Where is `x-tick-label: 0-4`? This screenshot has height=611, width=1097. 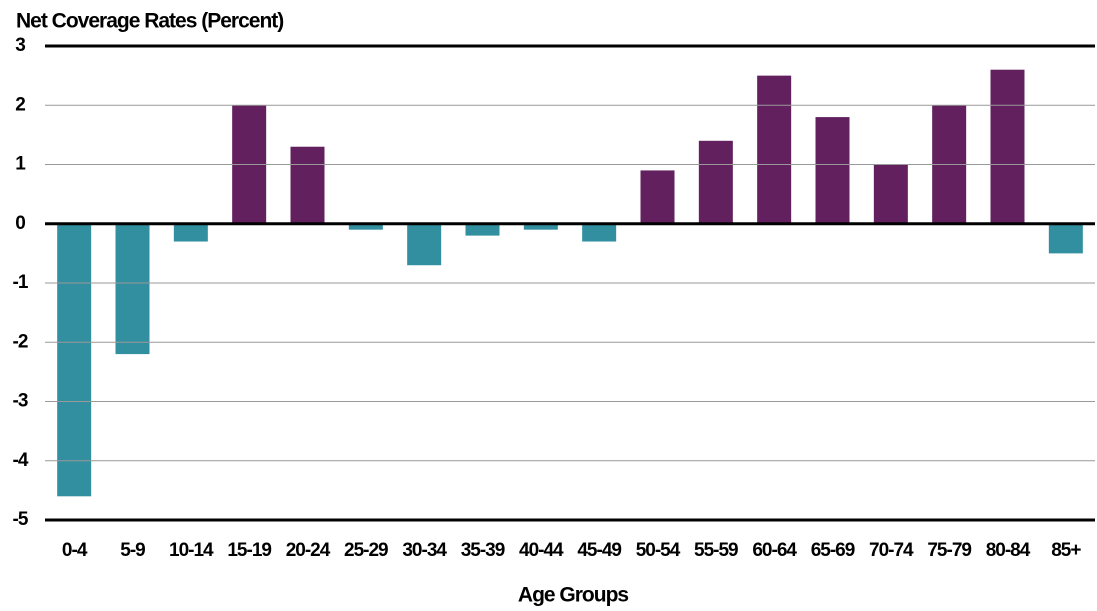
x-tick-label: 0-4 is located at coordinates (75, 550).